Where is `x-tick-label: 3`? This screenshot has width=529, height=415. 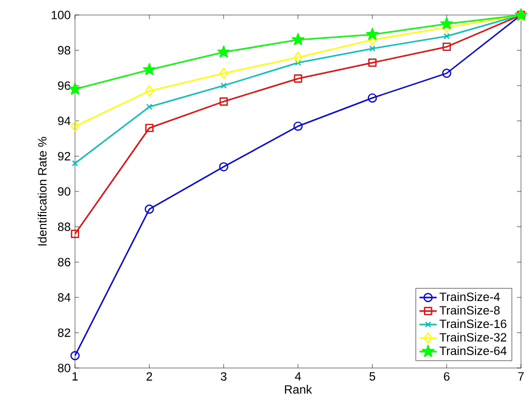 x-tick-label: 3 is located at coordinates (223, 376).